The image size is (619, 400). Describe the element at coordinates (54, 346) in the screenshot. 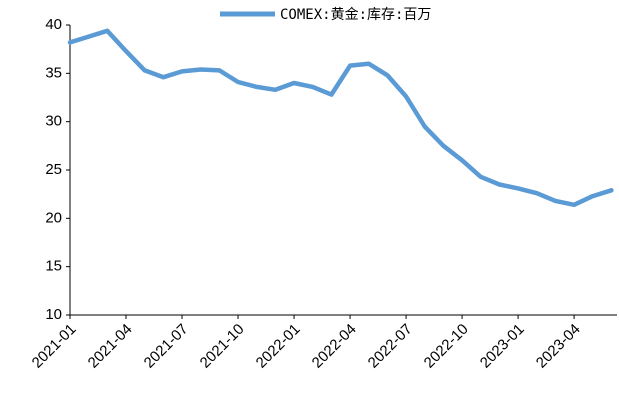

I see `x-tick-label: 2021-01` at that location.